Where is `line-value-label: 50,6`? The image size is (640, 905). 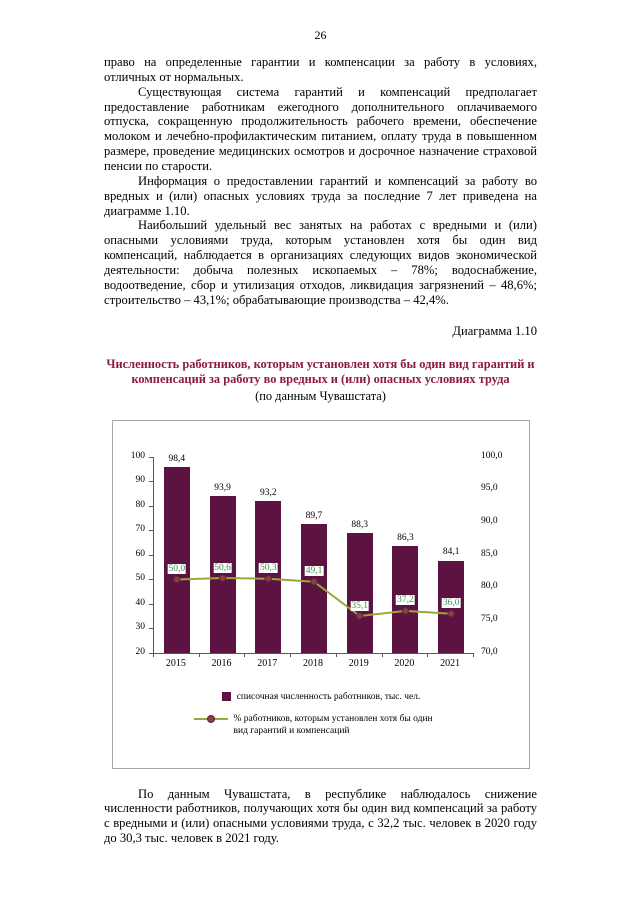 line-value-label: 50,6 is located at coordinates (222, 567).